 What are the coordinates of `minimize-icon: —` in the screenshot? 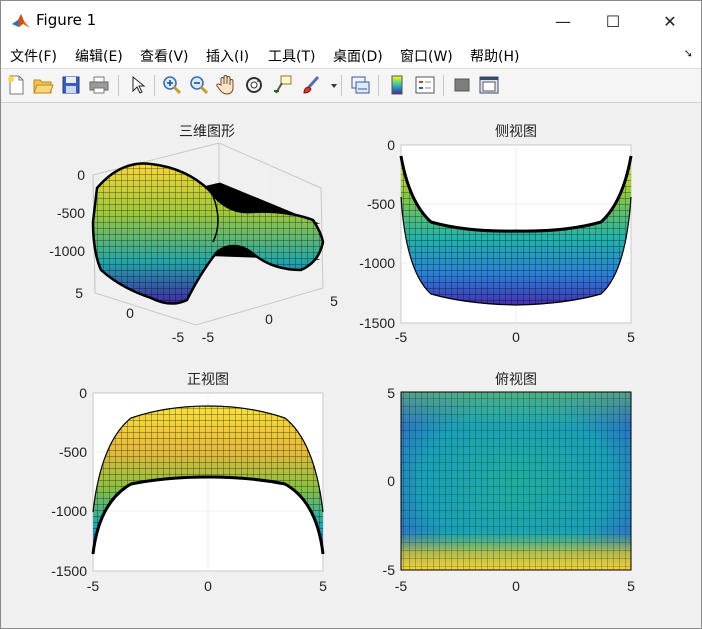 It's located at (563, 21).